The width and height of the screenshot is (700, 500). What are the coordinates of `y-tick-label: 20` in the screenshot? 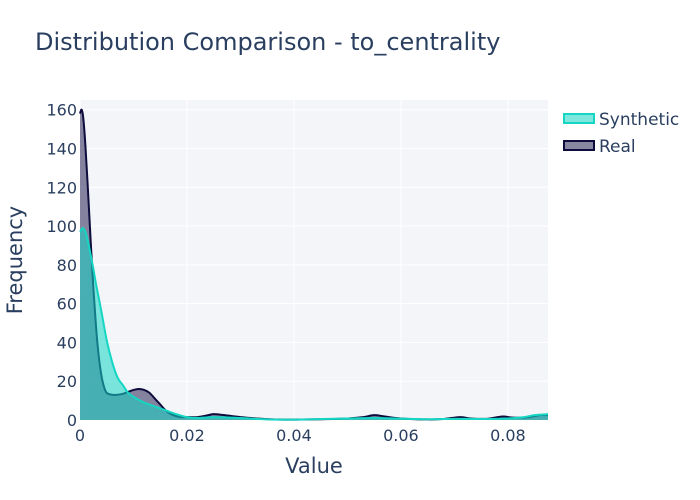 It's located at (67, 381).